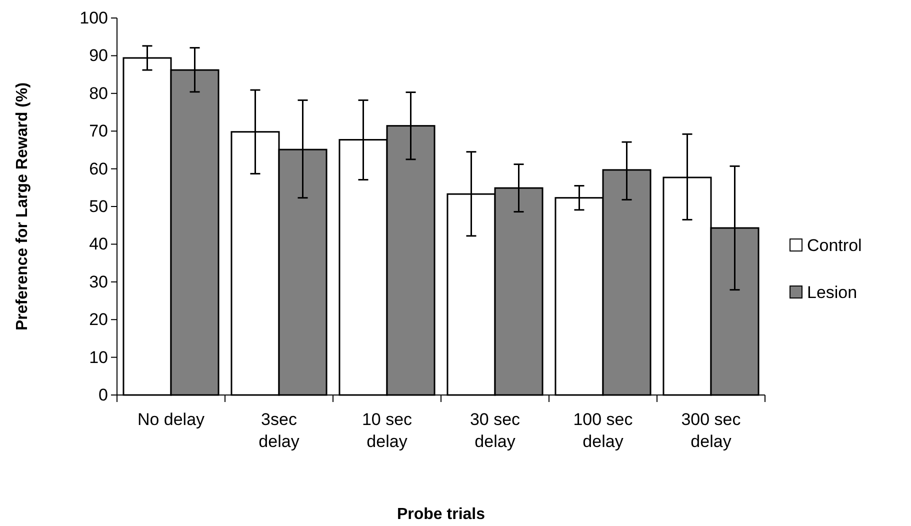  What do you see at coordinates (279, 430) in the screenshot?
I see `x-tick-label: 3sec delay` at bounding box center [279, 430].